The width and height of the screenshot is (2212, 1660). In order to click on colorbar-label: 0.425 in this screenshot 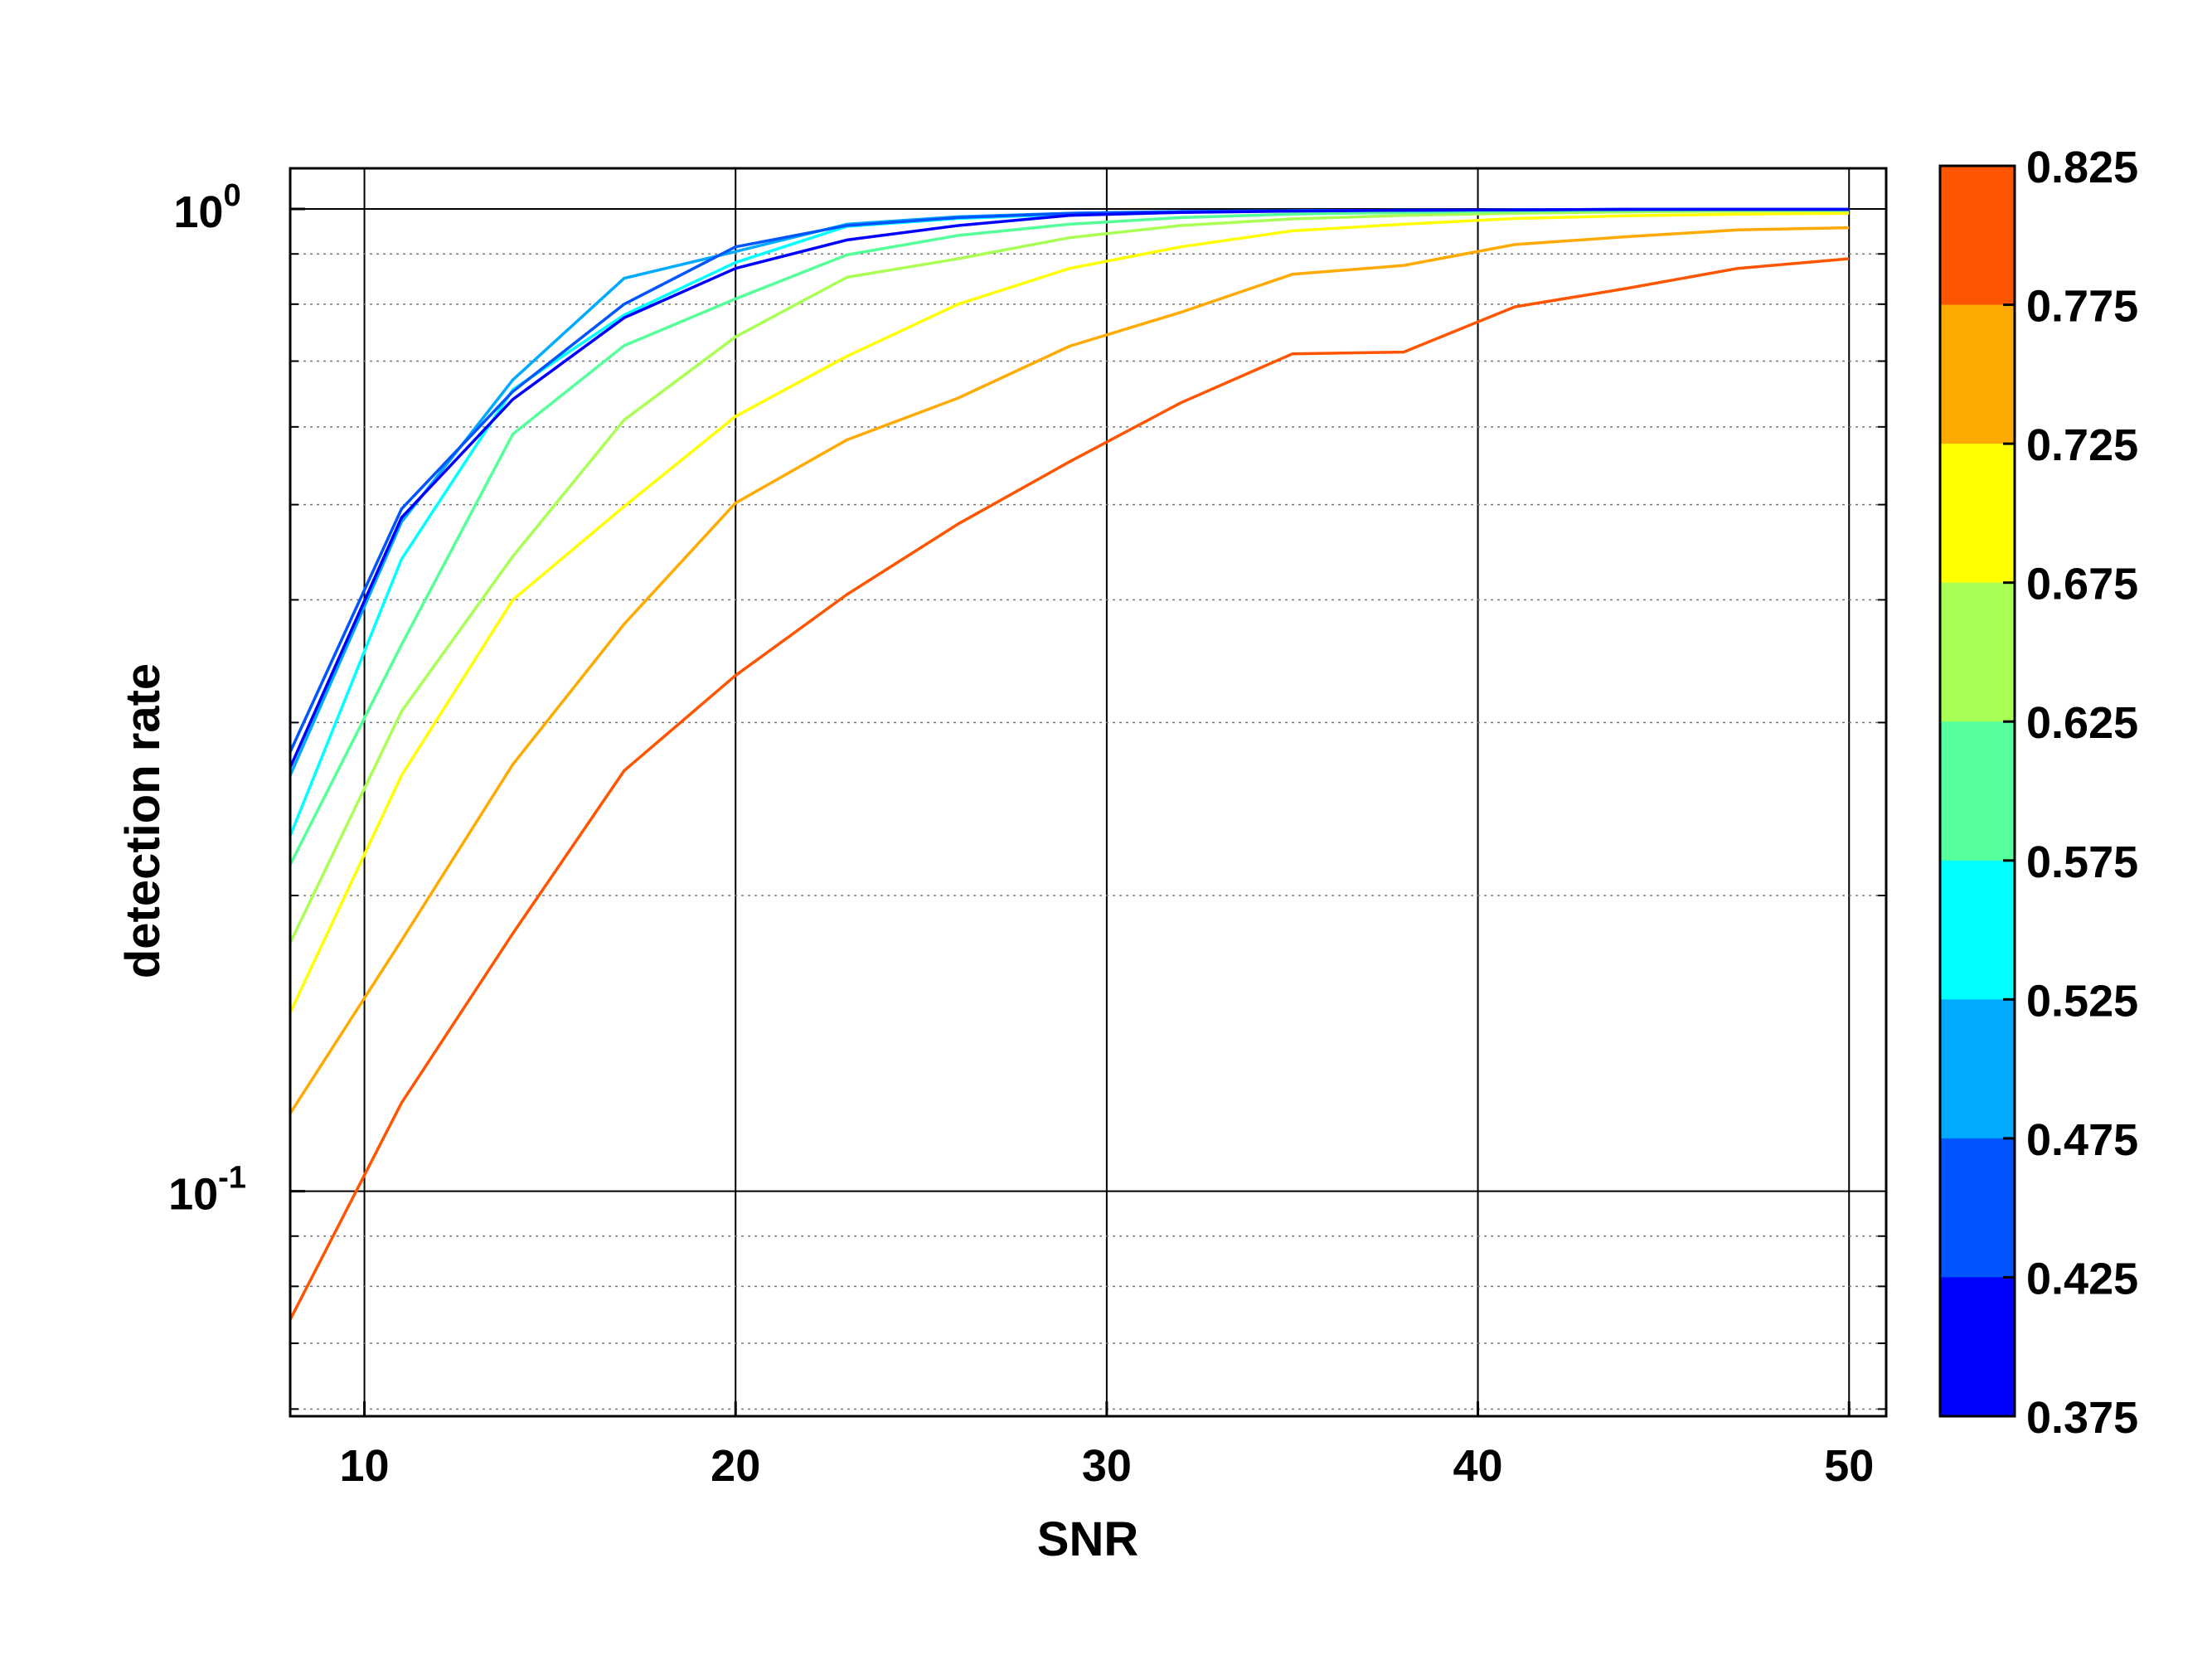, I will do `click(2082, 1278)`.